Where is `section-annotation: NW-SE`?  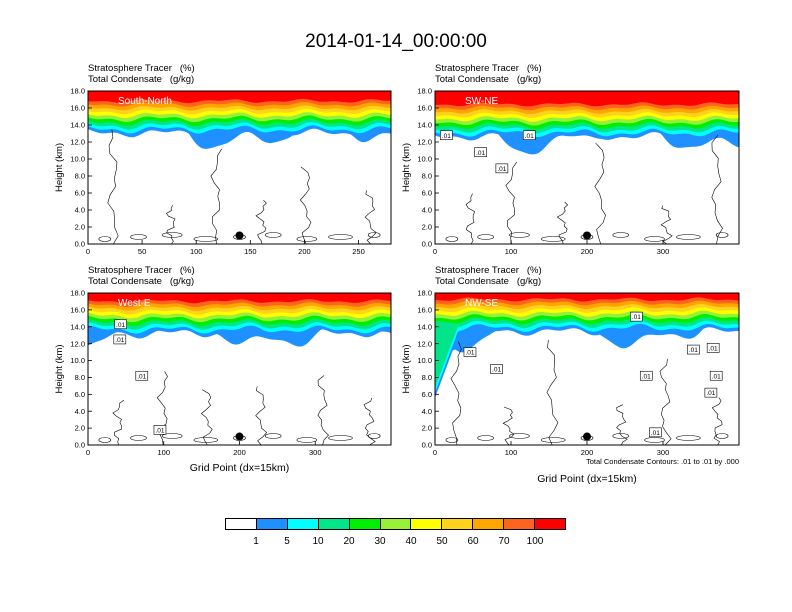
section-annotation: NW-SE is located at coordinates (481, 303).